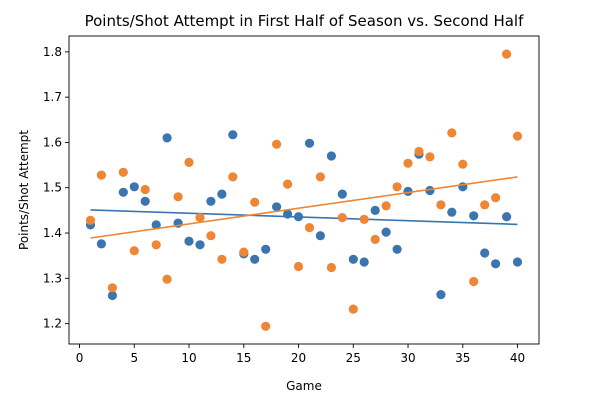 The width and height of the screenshot is (600, 410). Describe the element at coordinates (134, 358) in the screenshot. I see `x-tick-label: 5` at that location.